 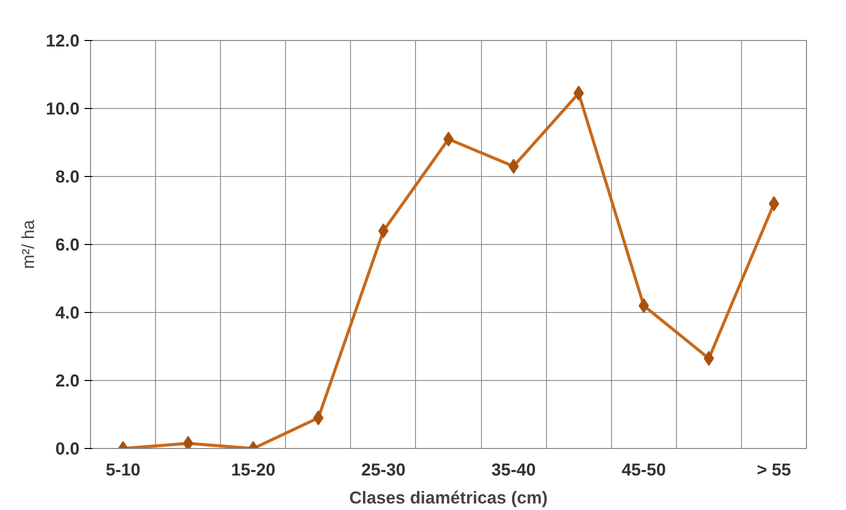 What do you see at coordinates (513, 470) in the screenshot?
I see `x-tick-label: 35-40` at bounding box center [513, 470].